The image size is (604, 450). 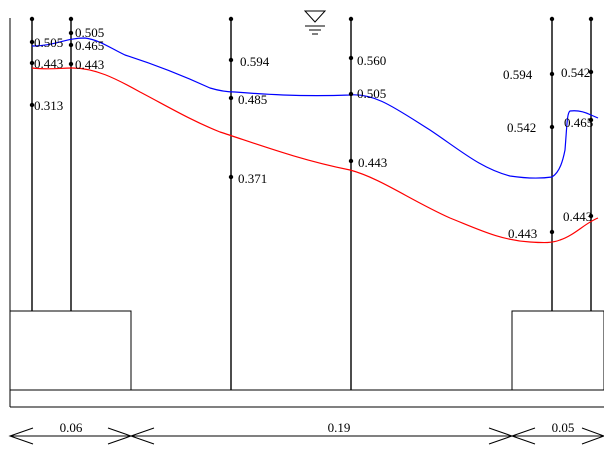 I want to click on dimension-left-label: 0.06, so click(x=71, y=427).